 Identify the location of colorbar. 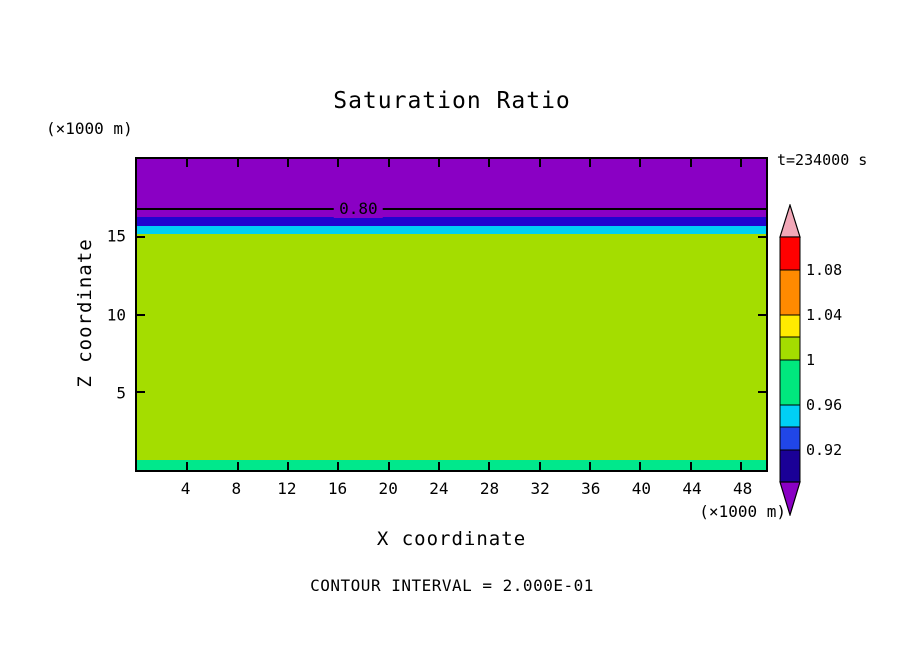
(790, 360).